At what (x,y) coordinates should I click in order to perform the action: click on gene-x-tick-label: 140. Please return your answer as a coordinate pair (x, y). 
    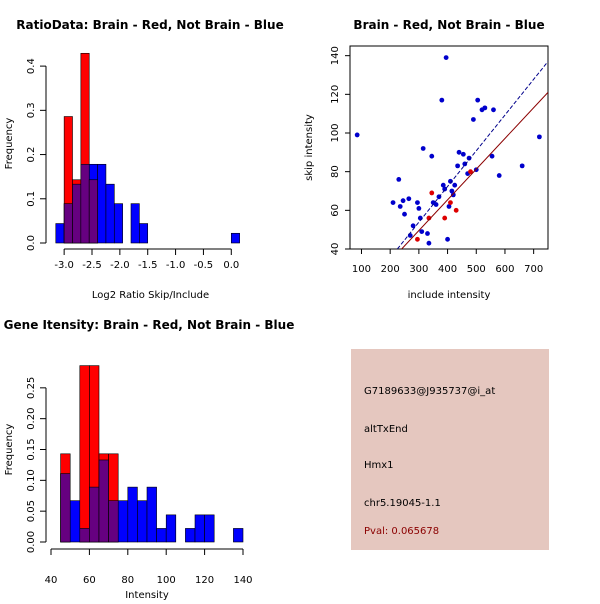
    Looking at the image, I should click on (242, 580).